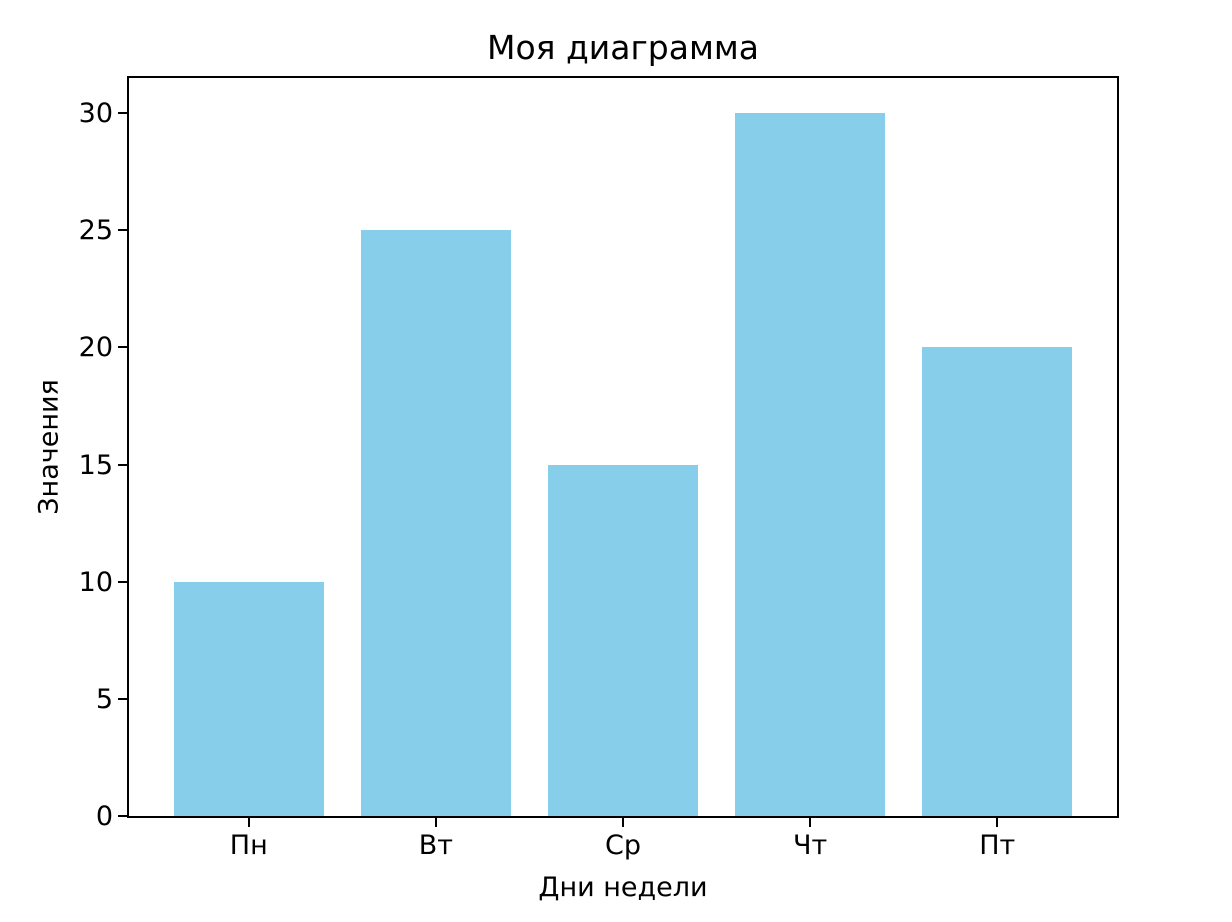 Image resolution: width=1232 pixels, height=922 pixels. Describe the element at coordinates (95, 348) in the screenshot. I see `y-tick-label: 20` at that location.